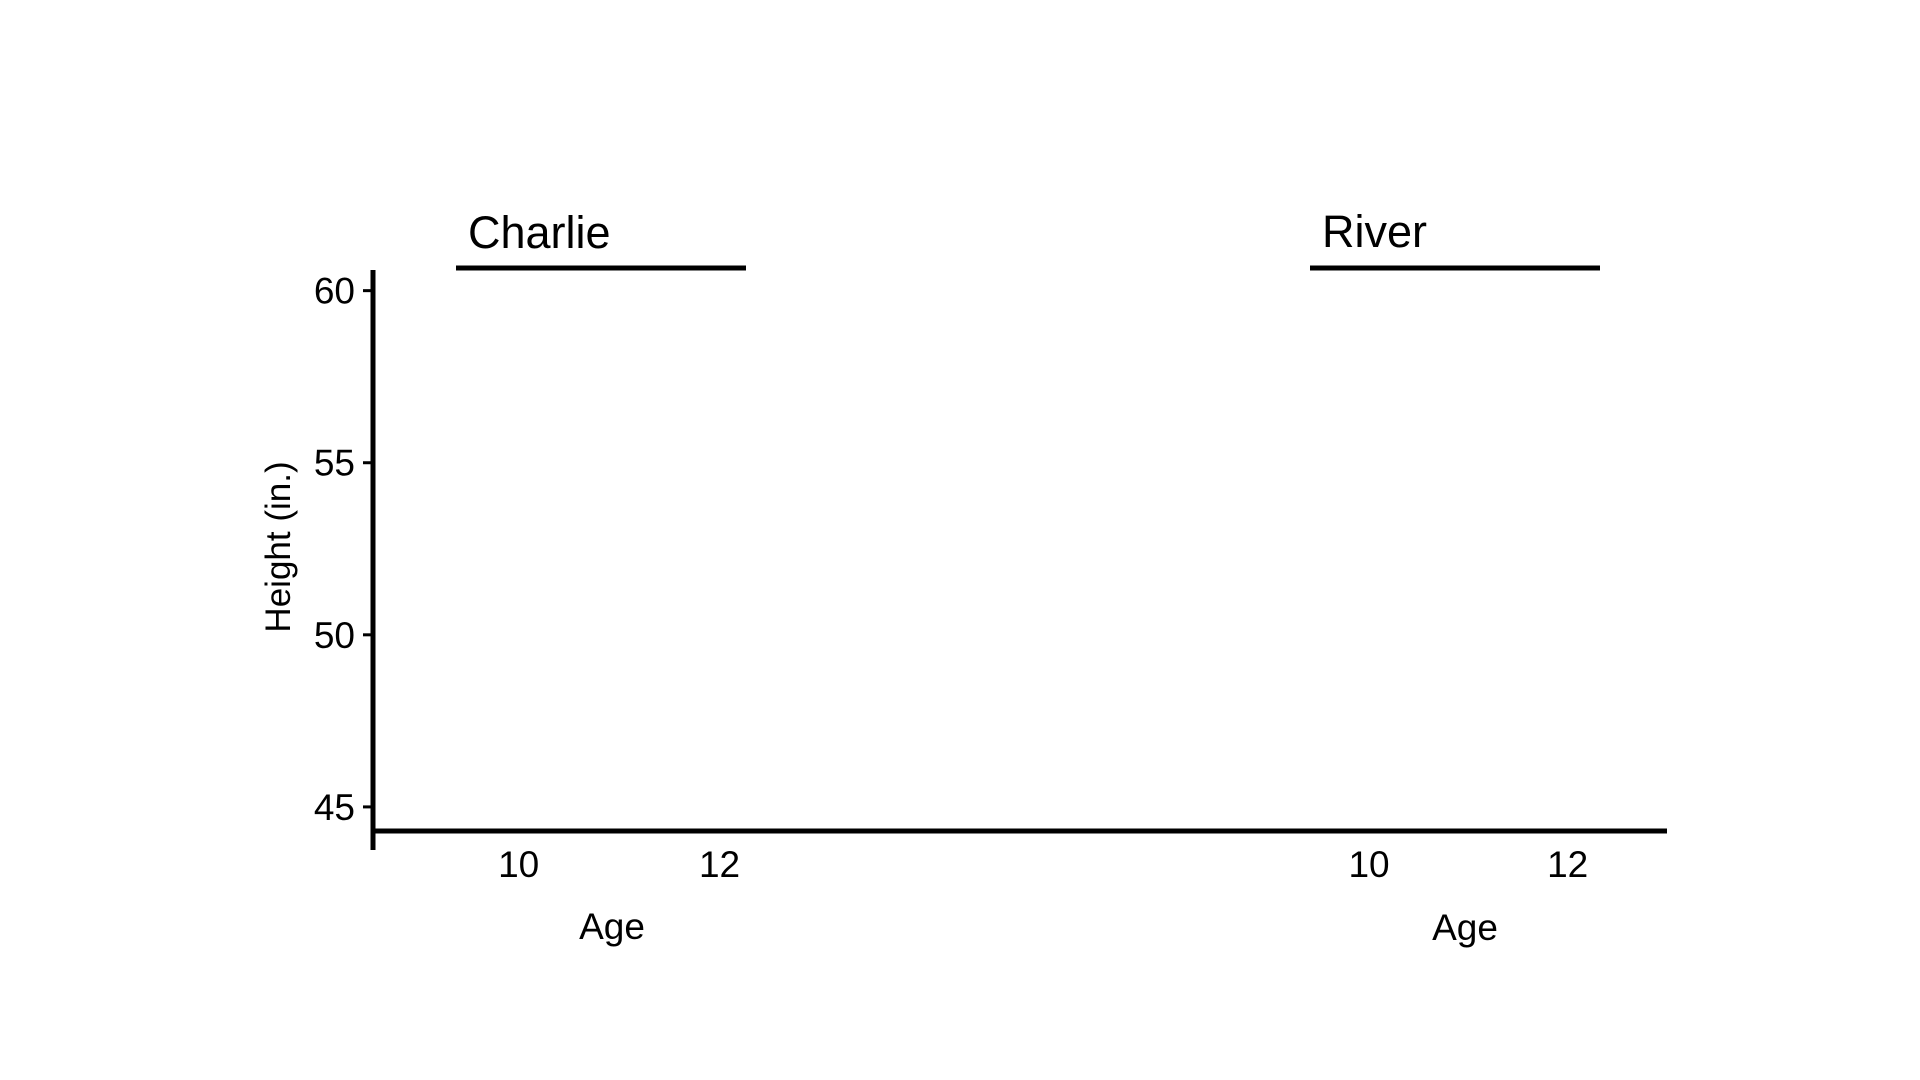 The width and height of the screenshot is (1920, 1080). I want to click on panel-title: River, so click(1374, 231).